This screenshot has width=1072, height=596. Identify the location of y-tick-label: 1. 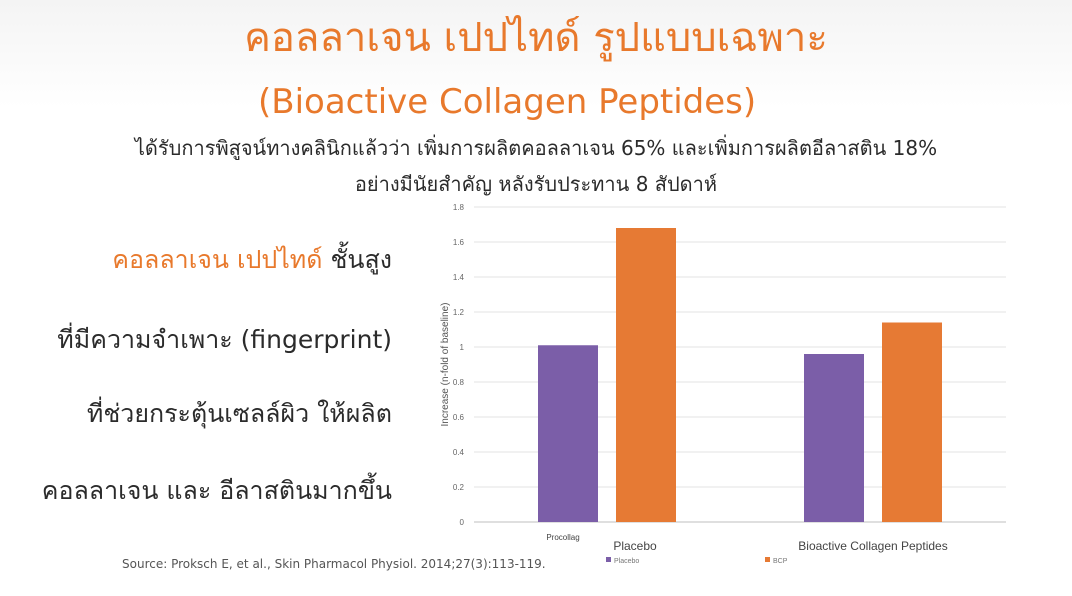
(462, 347).